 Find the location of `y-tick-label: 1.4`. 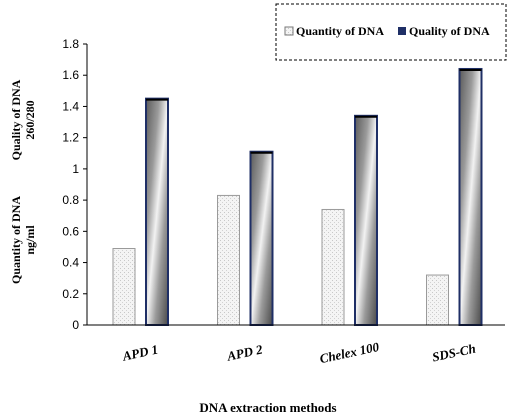

y-tick-label: 1.4 is located at coordinates (70, 106).